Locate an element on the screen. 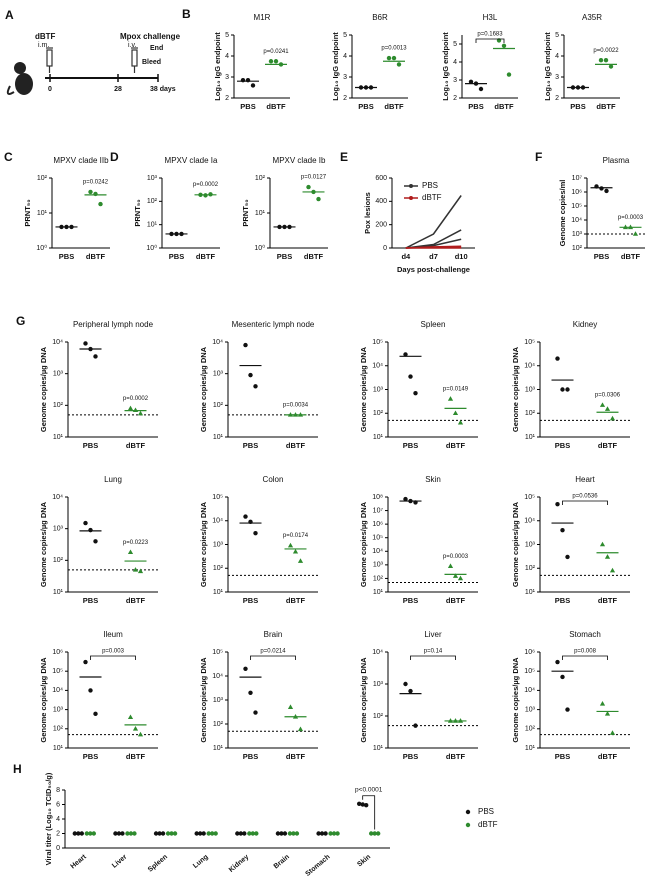 The height and width of the screenshot is (896, 652). chart-title: Colon is located at coordinates (273, 479).